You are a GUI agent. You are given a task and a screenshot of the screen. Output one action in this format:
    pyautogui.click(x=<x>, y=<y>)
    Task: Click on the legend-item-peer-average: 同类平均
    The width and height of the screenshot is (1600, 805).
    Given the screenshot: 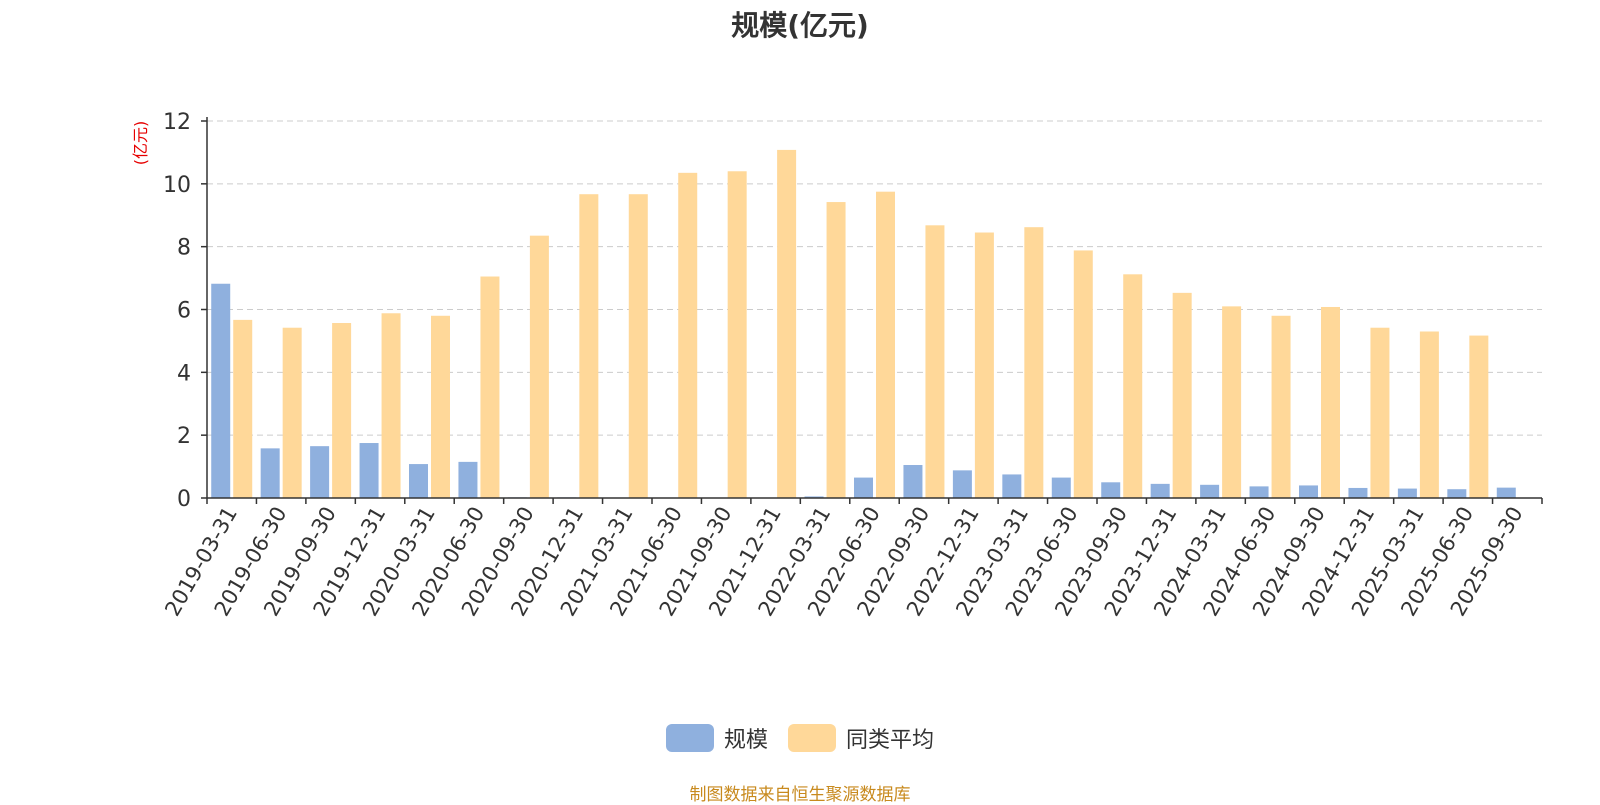 What is the action you would take?
    pyautogui.click(x=861, y=738)
    